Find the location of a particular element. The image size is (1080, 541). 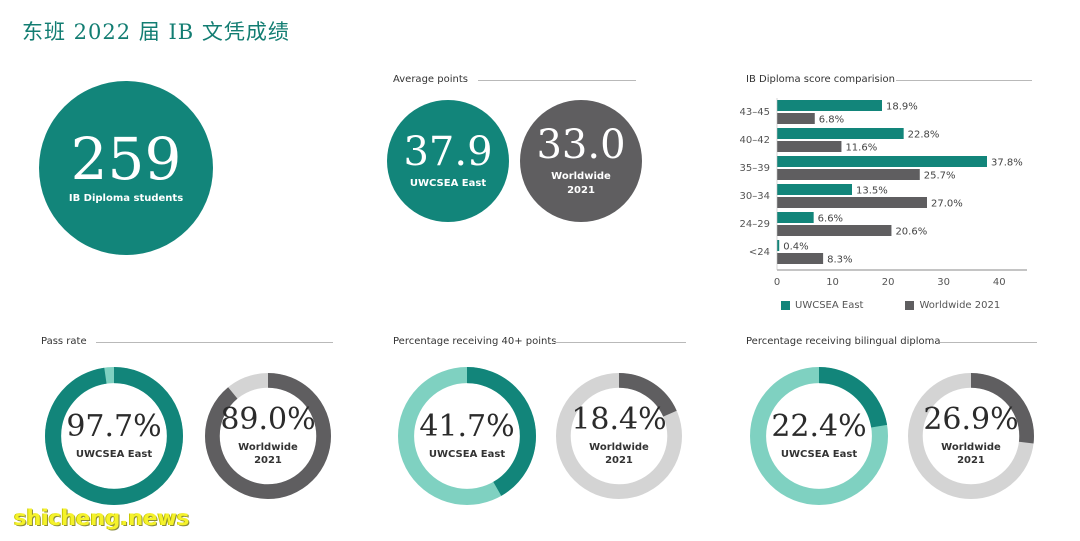

y-tick-label: <24 is located at coordinates (759, 252).